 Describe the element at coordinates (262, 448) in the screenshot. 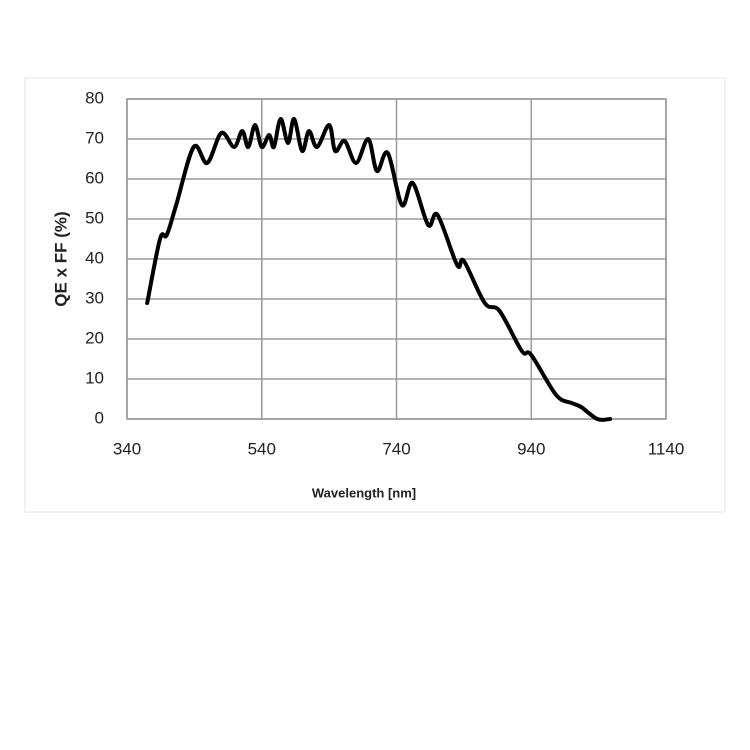

I see `x-tick-label: 540` at that location.